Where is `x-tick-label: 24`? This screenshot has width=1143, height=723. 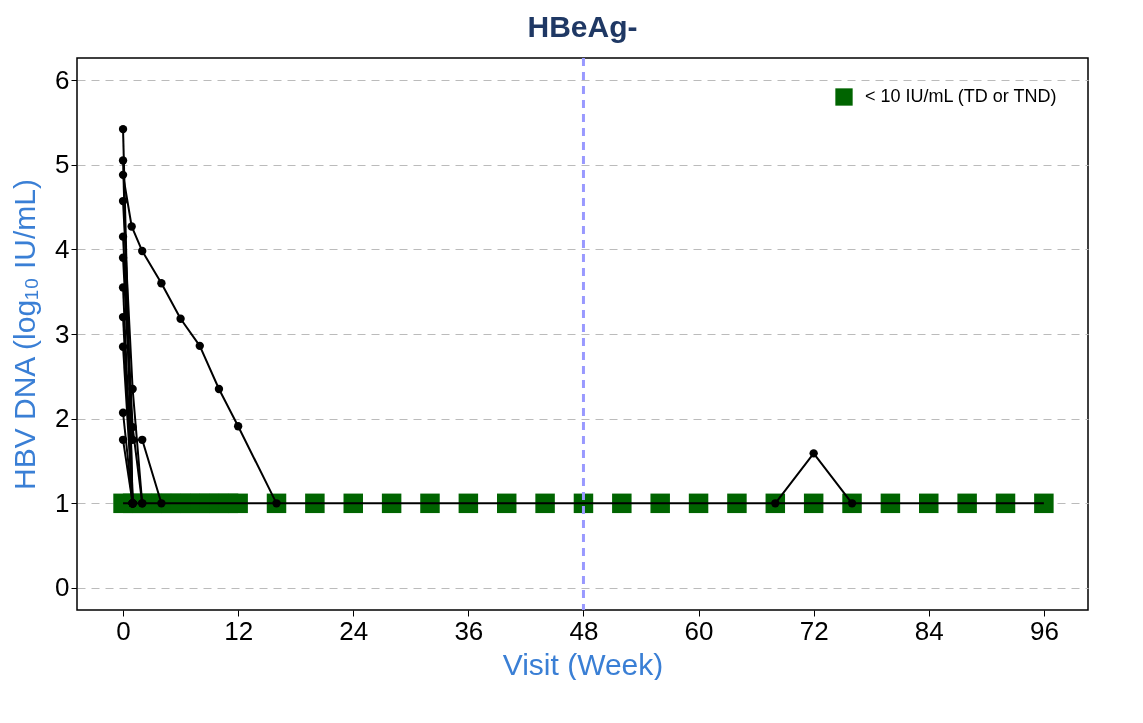
x-tick-label: 24 is located at coordinates (354, 630).